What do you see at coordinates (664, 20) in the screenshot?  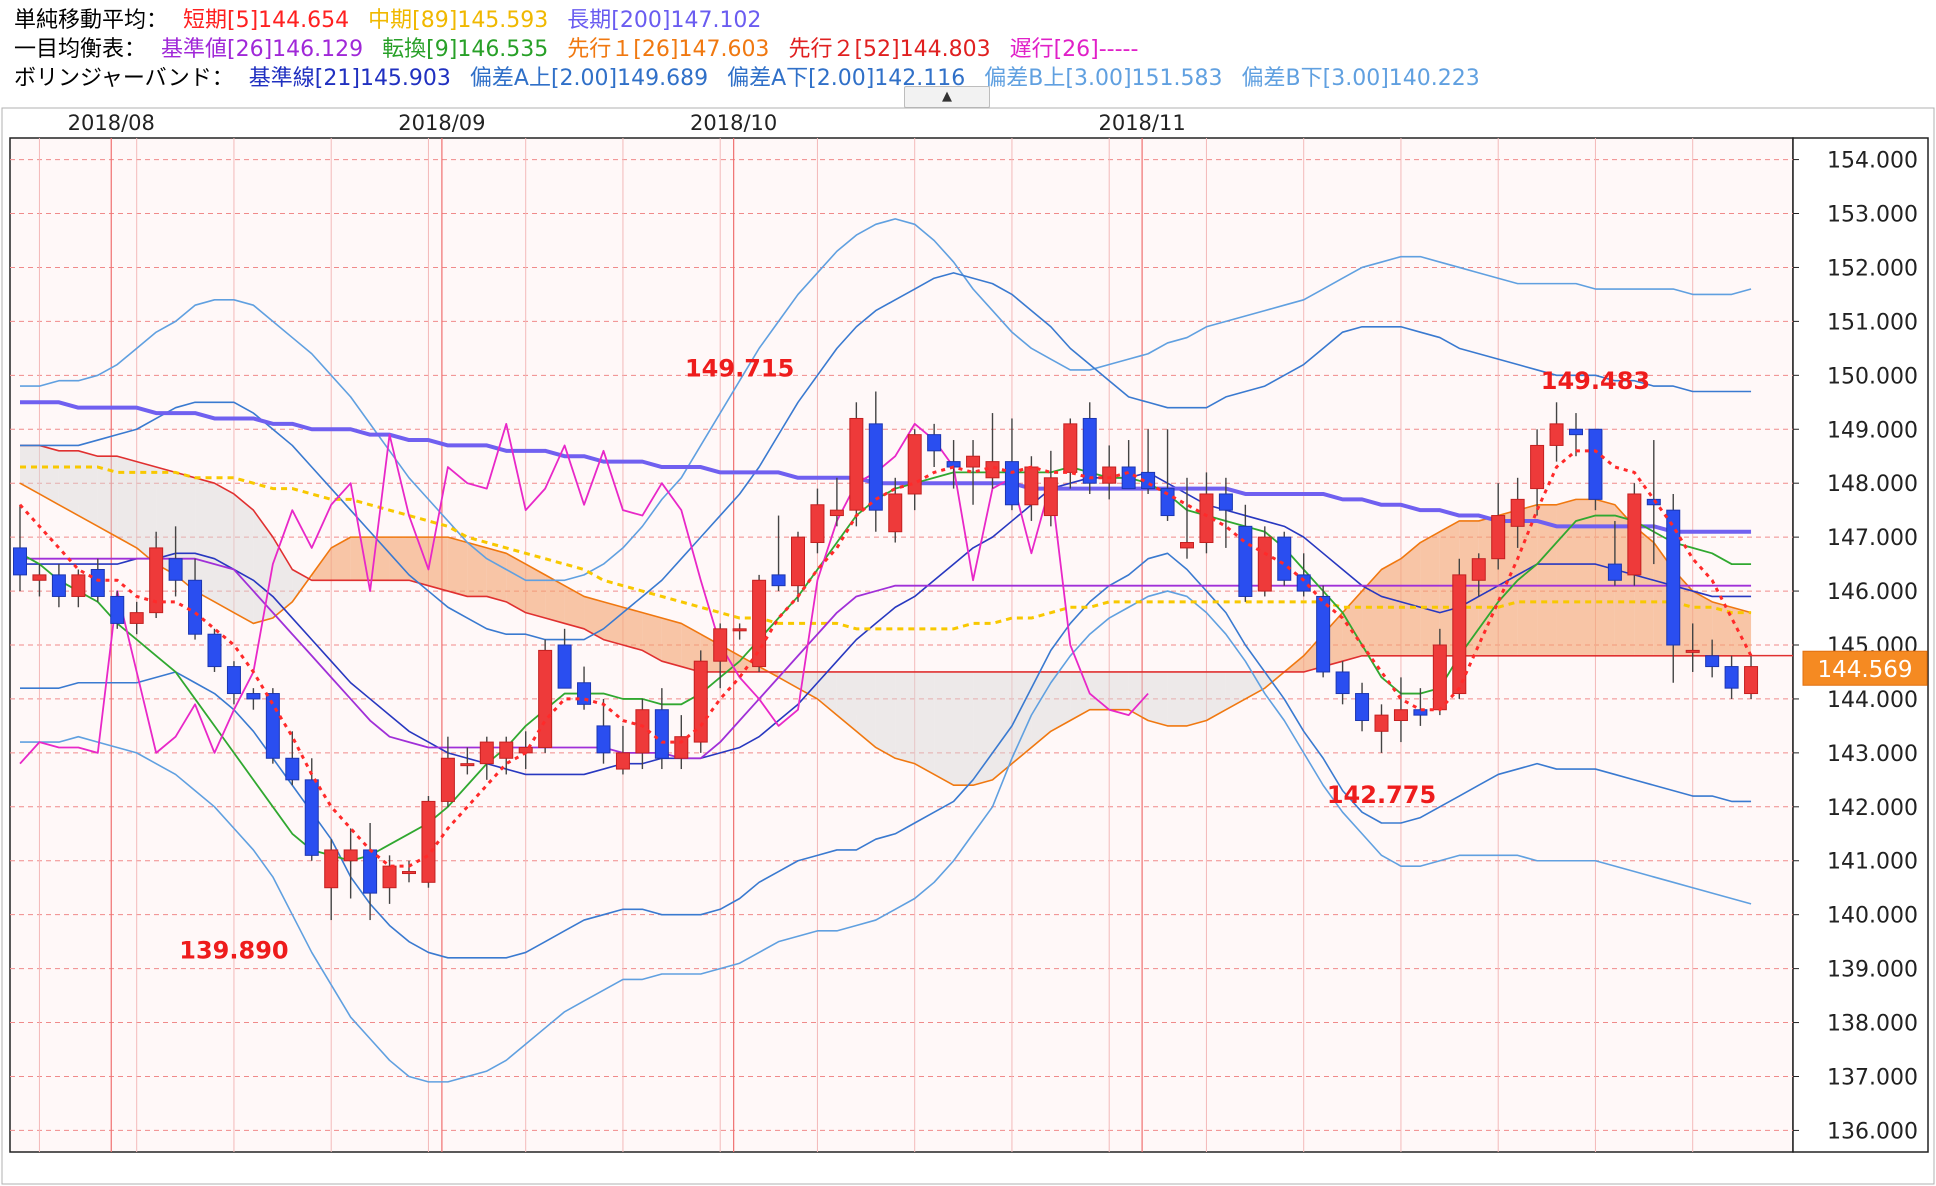 I see `legend-sma-long: 長期[200]147.102` at bounding box center [664, 20].